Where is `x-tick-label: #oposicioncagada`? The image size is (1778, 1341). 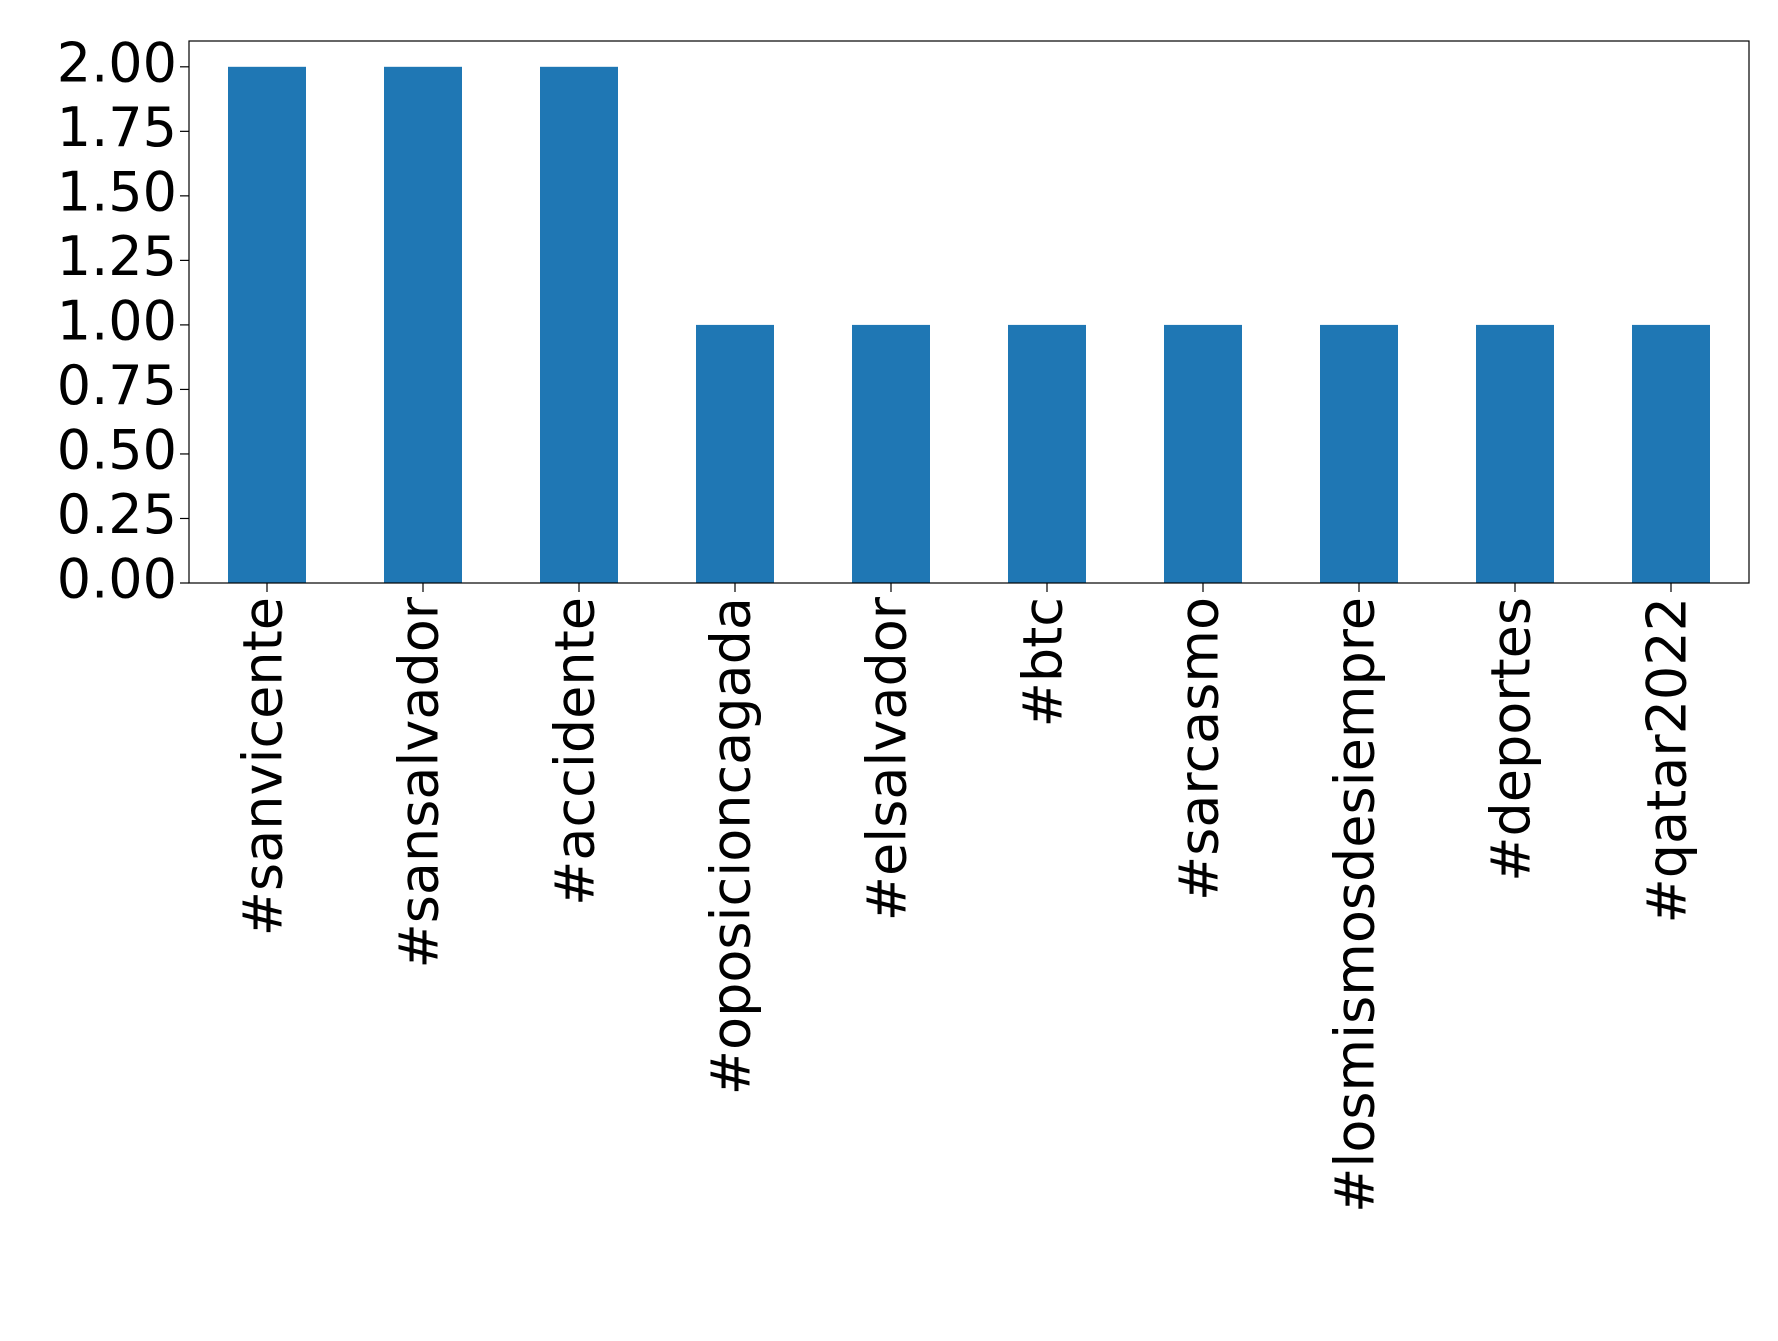
x-tick-label: #oposicioncagada is located at coordinates (731, 846).